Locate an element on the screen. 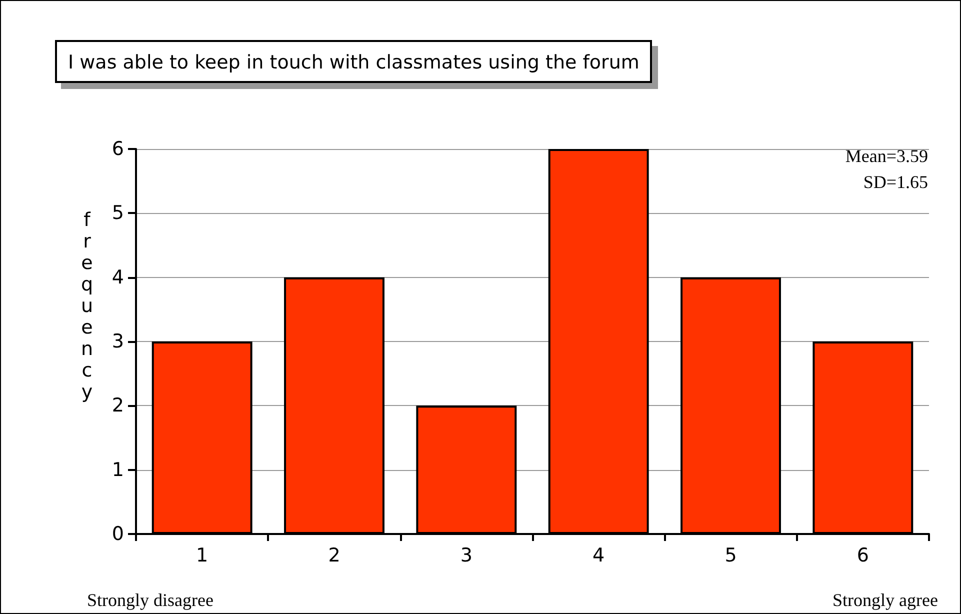 This screenshot has height=614, width=961. y-tick-label: 3 is located at coordinates (118, 341).